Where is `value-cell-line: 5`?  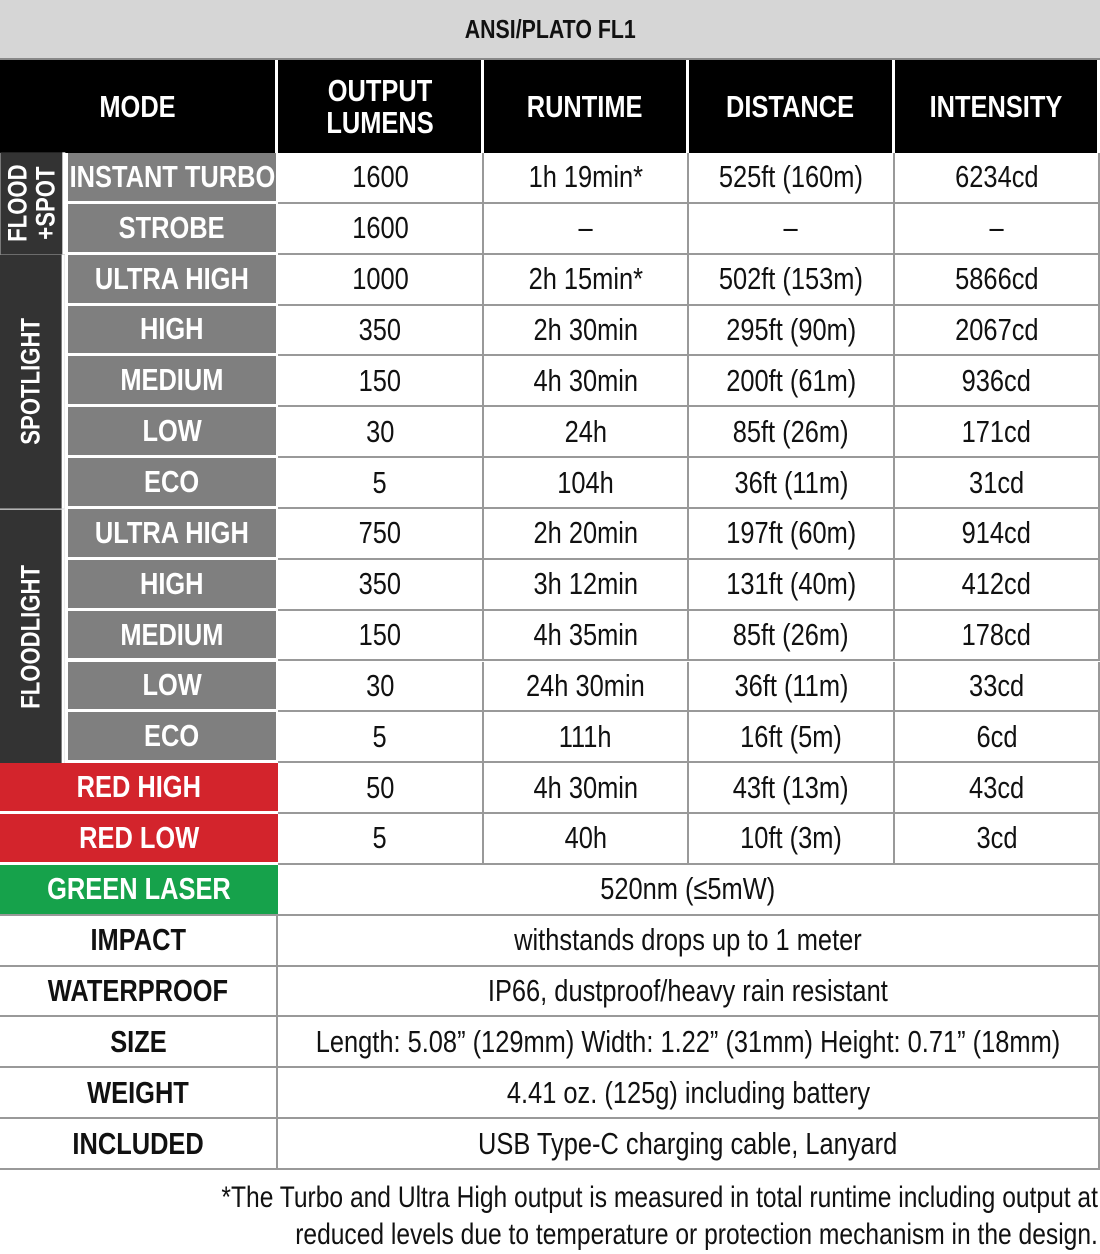 value-cell-line: 5 is located at coordinates (380, 838).